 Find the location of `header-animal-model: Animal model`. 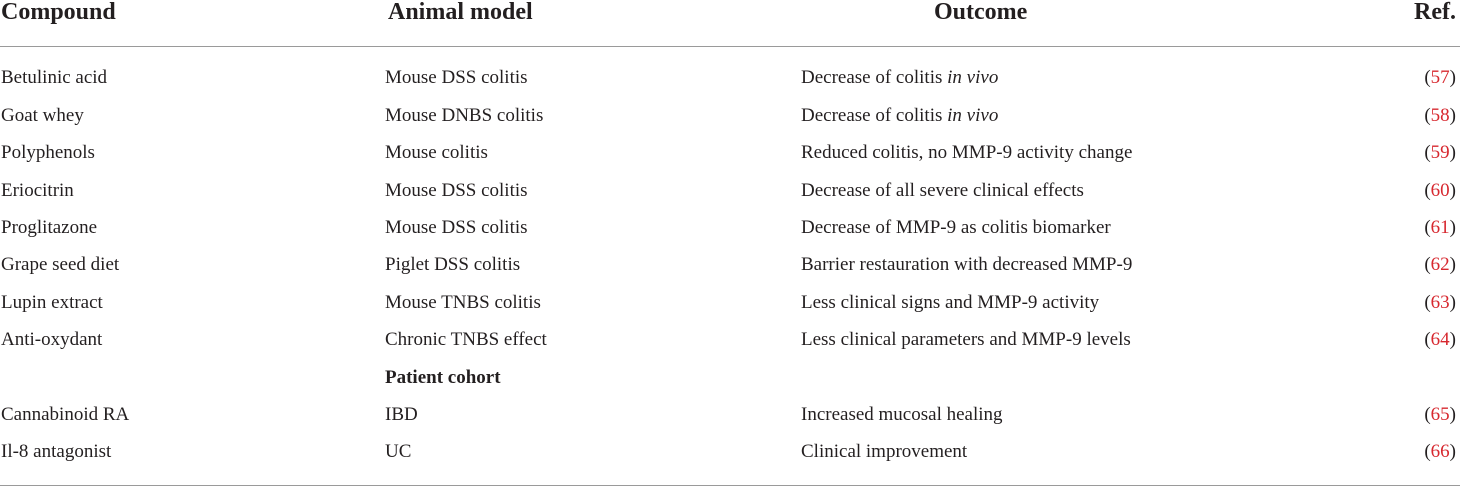

header-animal-model: Animal model is located at coordinates (460, 12).